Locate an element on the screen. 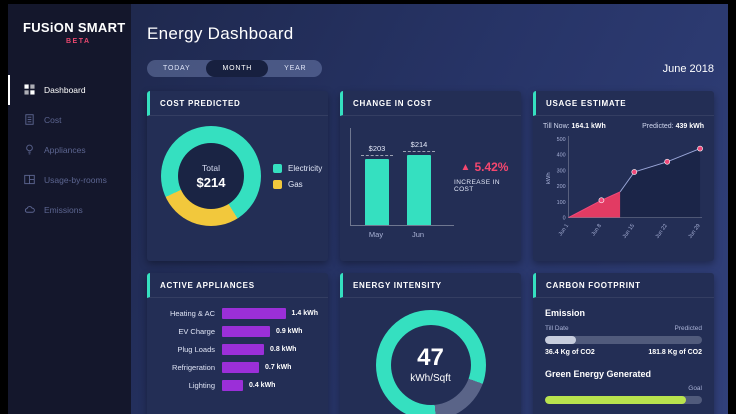 The width and height of the screenshot is (736, 414). cost-bar-chart: $203 $214 May Jun is located at coordinates (402, 183).